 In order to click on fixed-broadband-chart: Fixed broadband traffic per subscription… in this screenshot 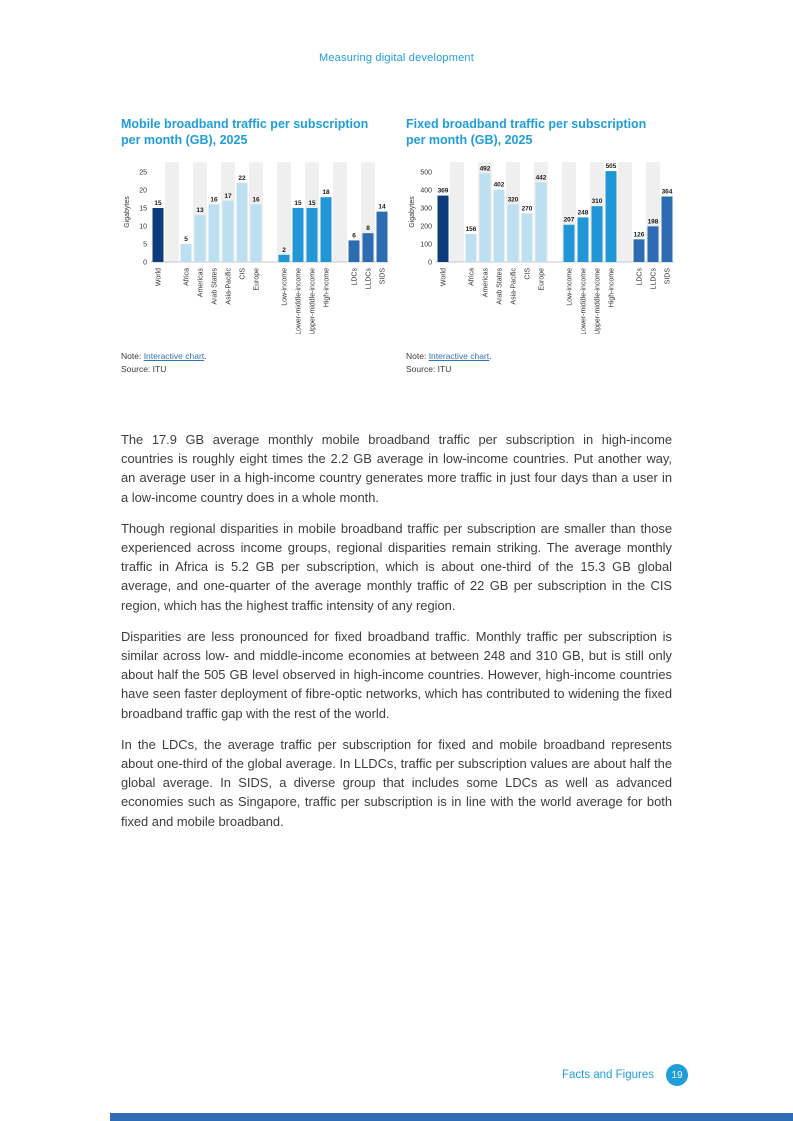, I will do `click(543, 246)`.